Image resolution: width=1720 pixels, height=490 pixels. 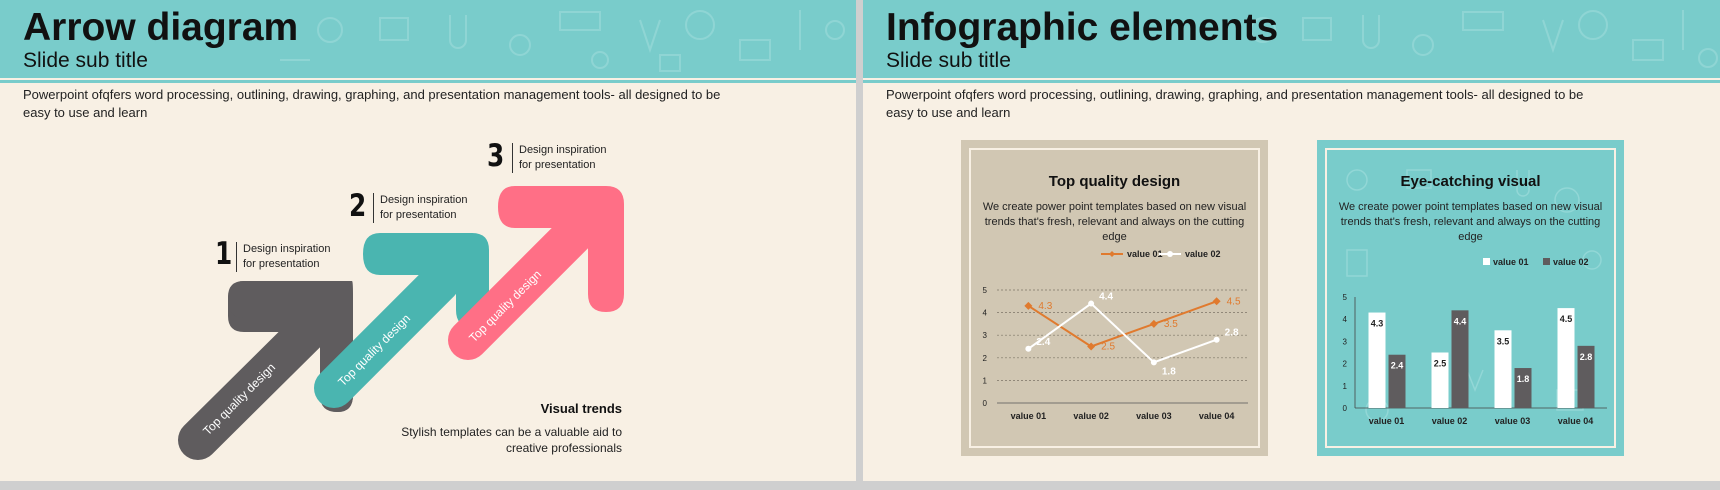 I want to click on step-2-line-2: for presentation, so click(x=418, y=215).